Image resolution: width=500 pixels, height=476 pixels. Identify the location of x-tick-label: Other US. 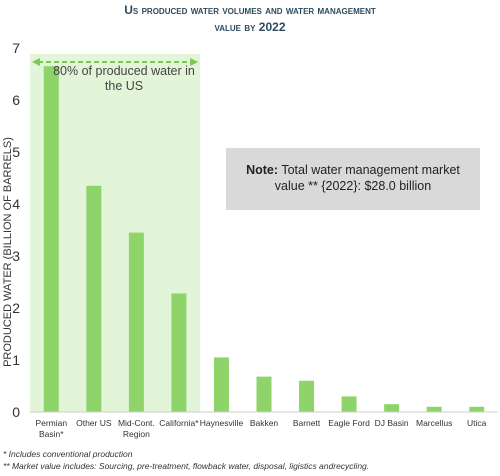
(94, 423).